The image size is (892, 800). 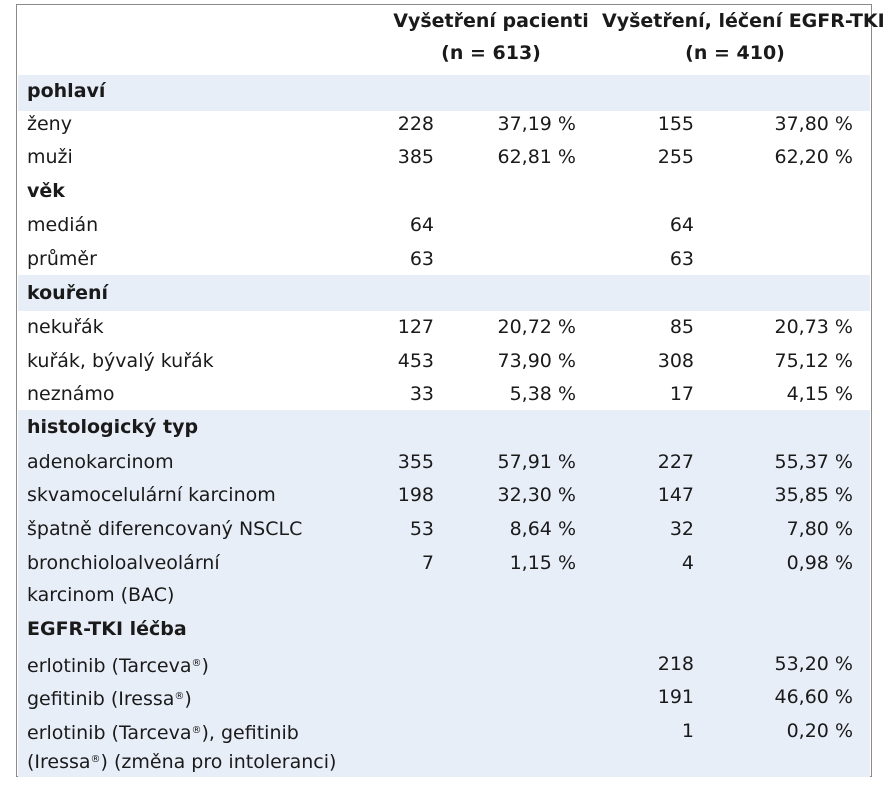 What do you see at coordinates (46, 191) in the screenshot?
I see `section-title-age: věk` at bounding box center [46, 191].